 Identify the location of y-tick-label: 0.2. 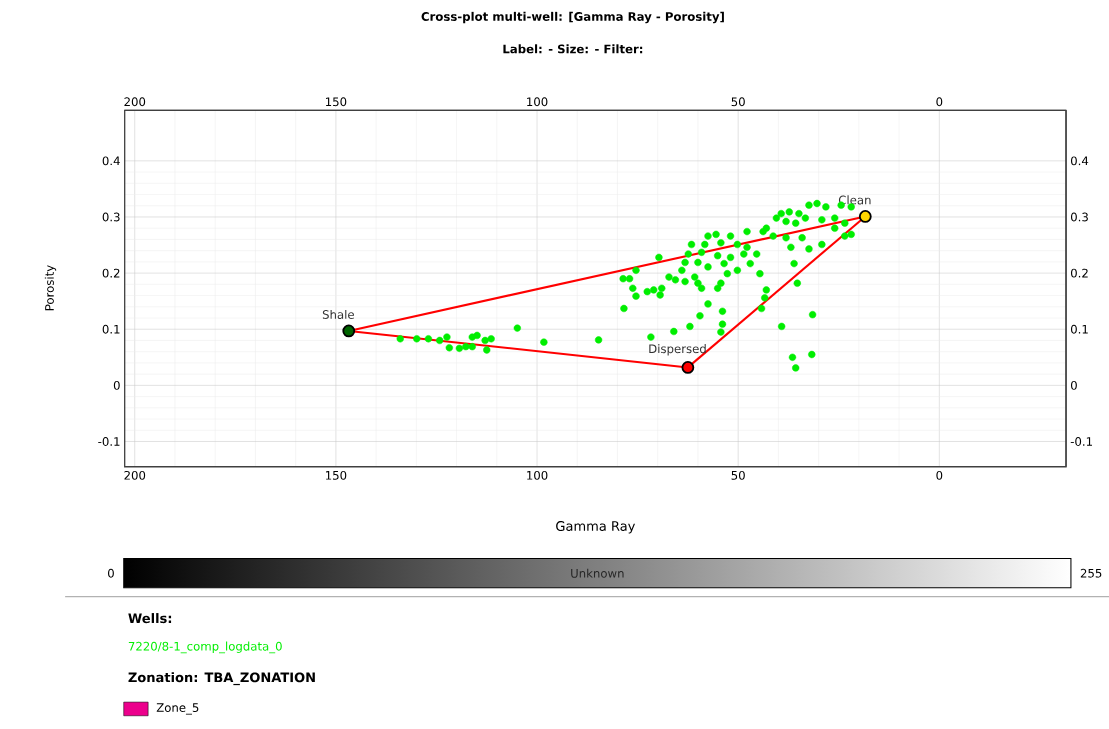
(111, 273).